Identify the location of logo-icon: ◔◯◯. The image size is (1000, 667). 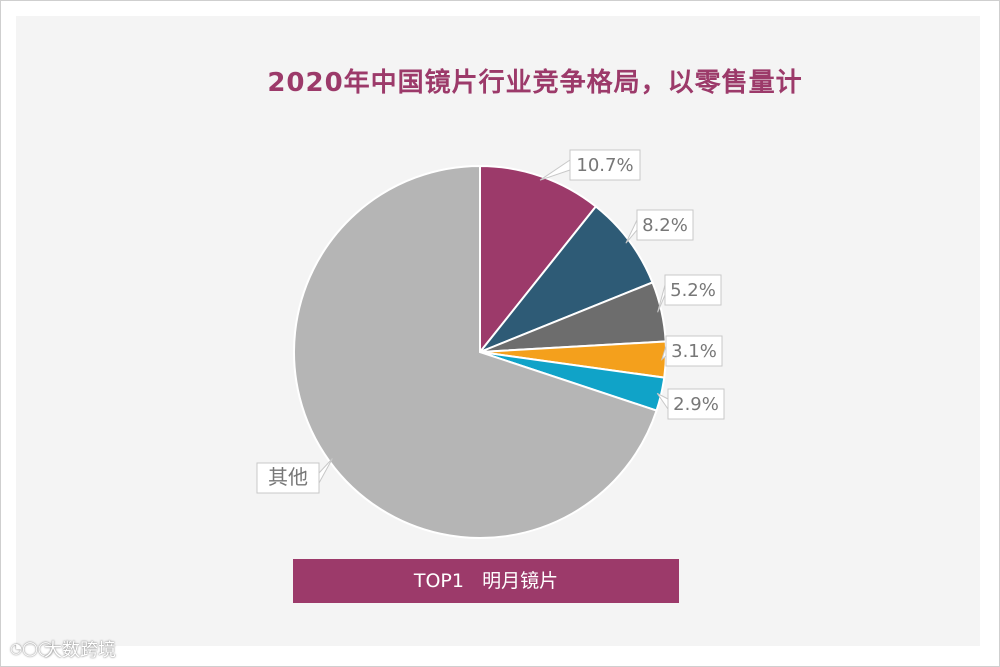
(32, 649).